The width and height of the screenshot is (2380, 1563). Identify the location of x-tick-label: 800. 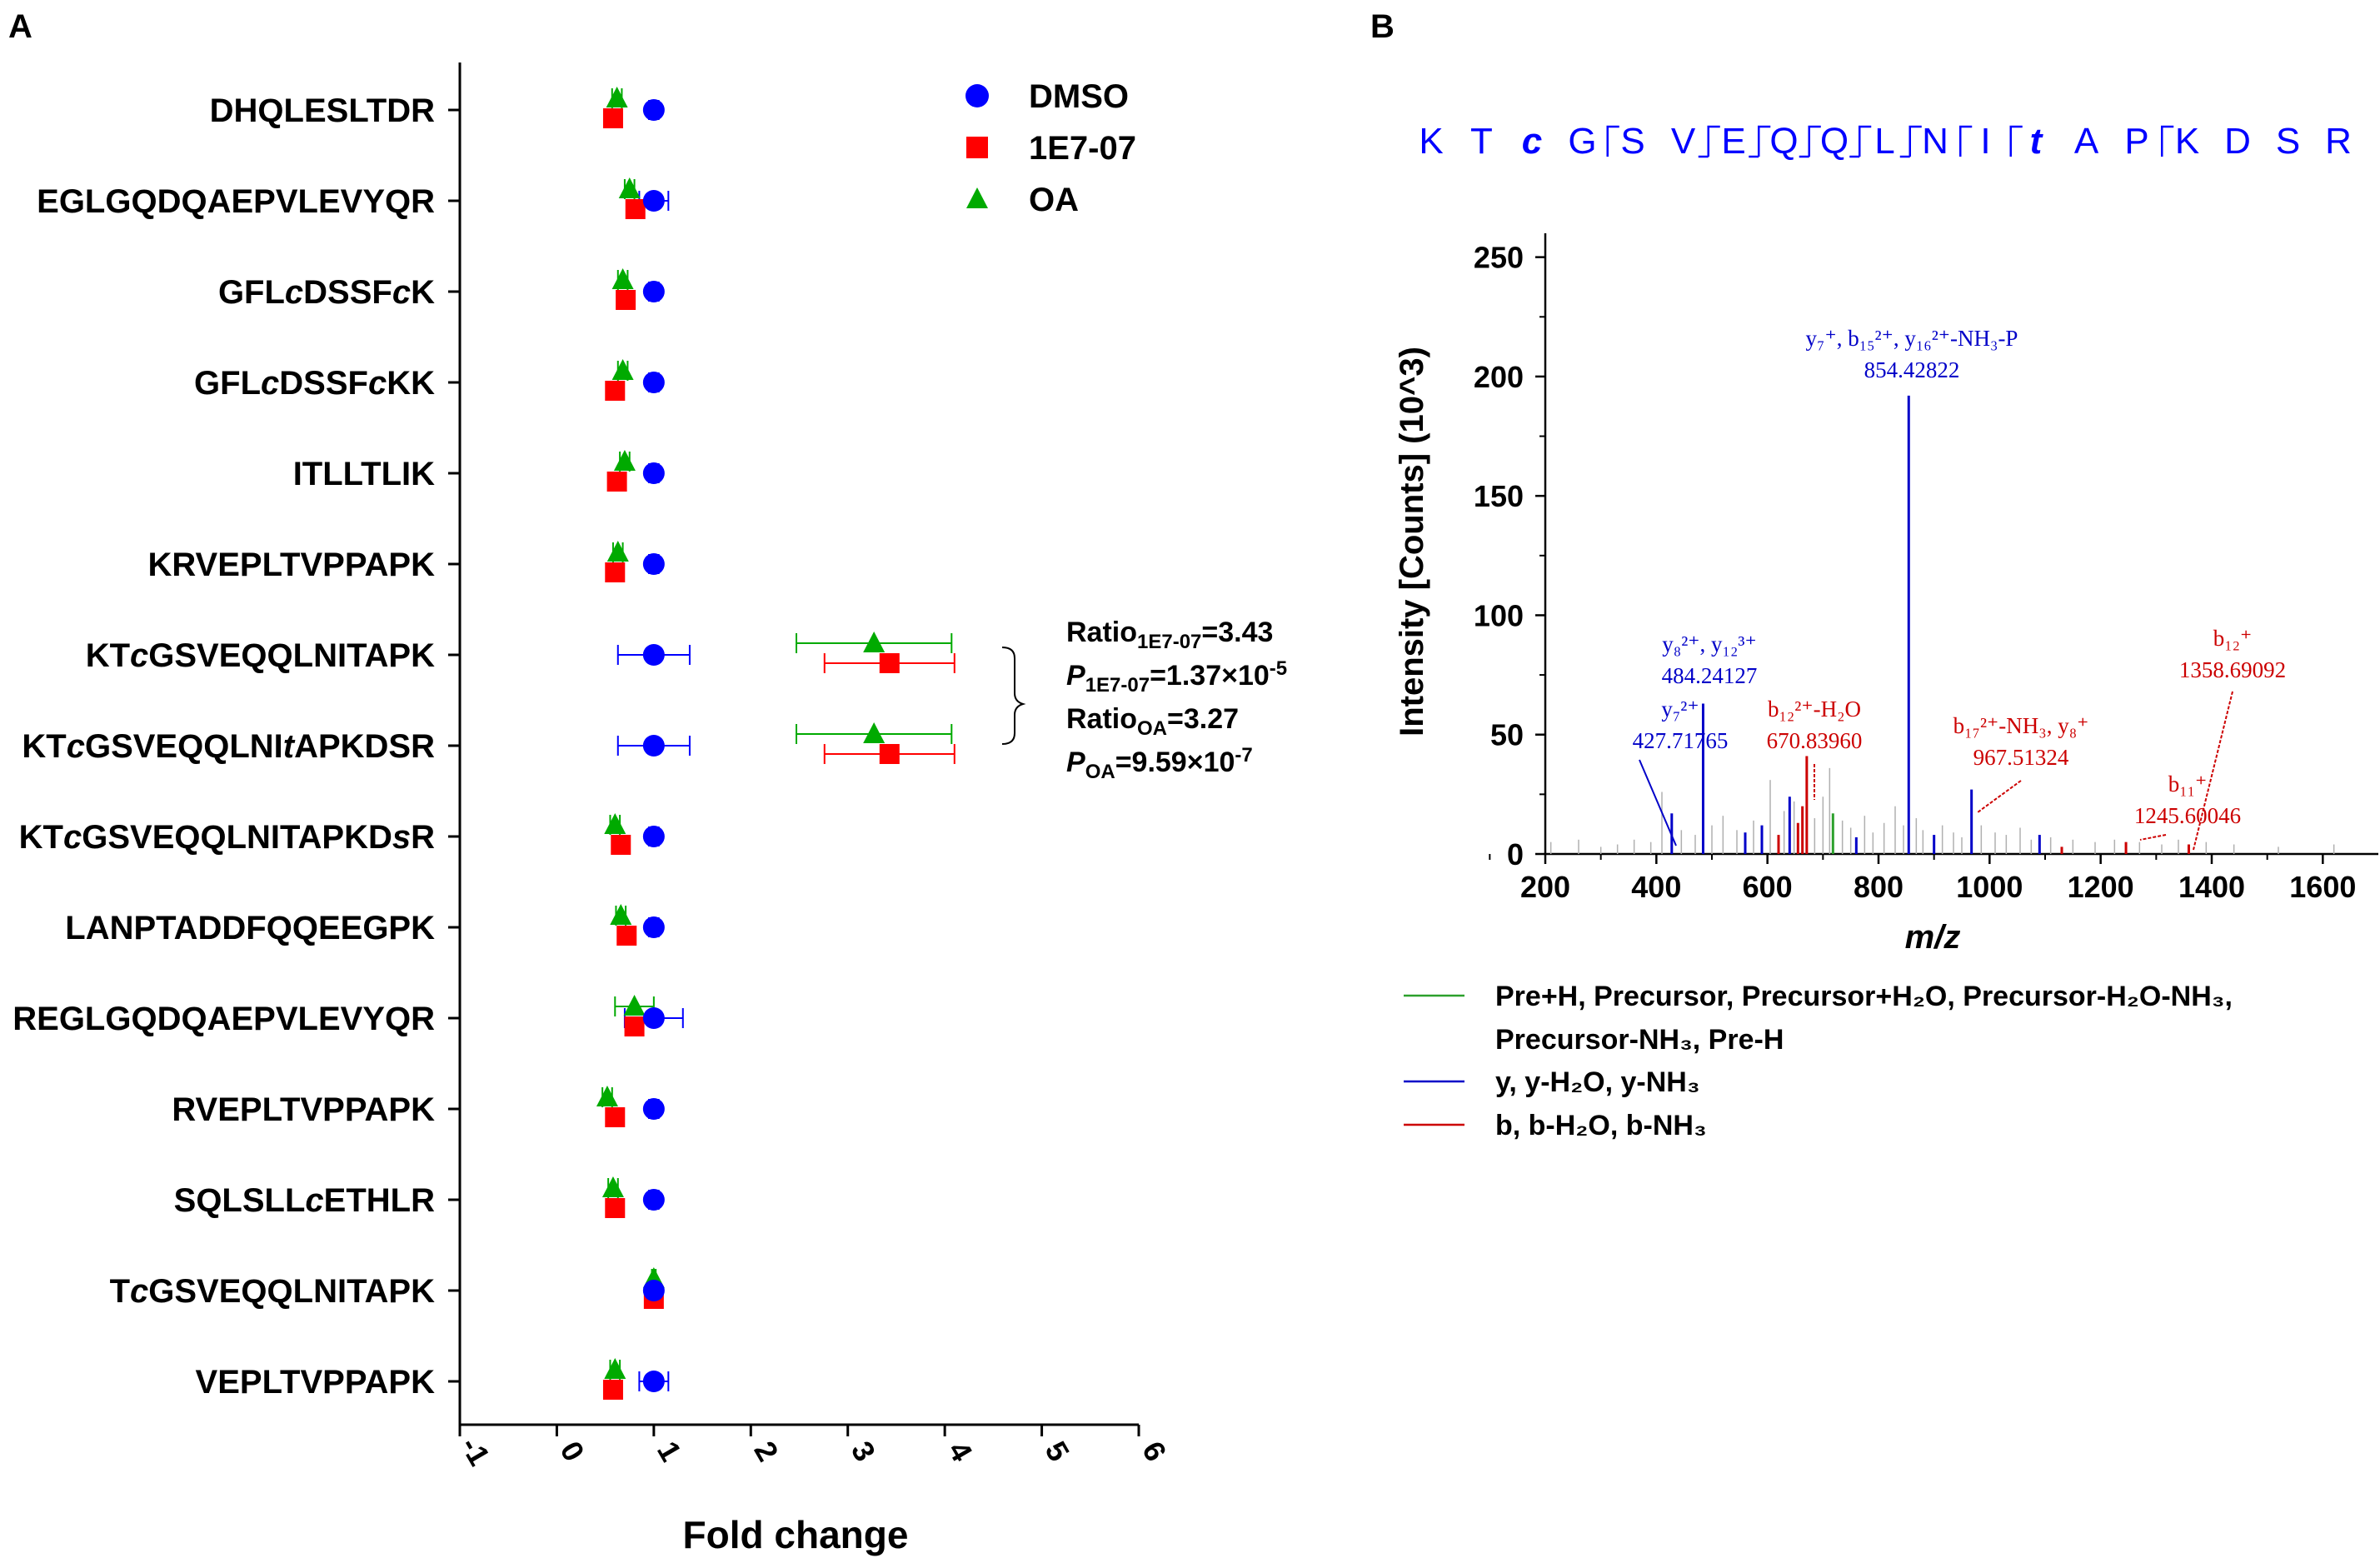
(1879, 887).